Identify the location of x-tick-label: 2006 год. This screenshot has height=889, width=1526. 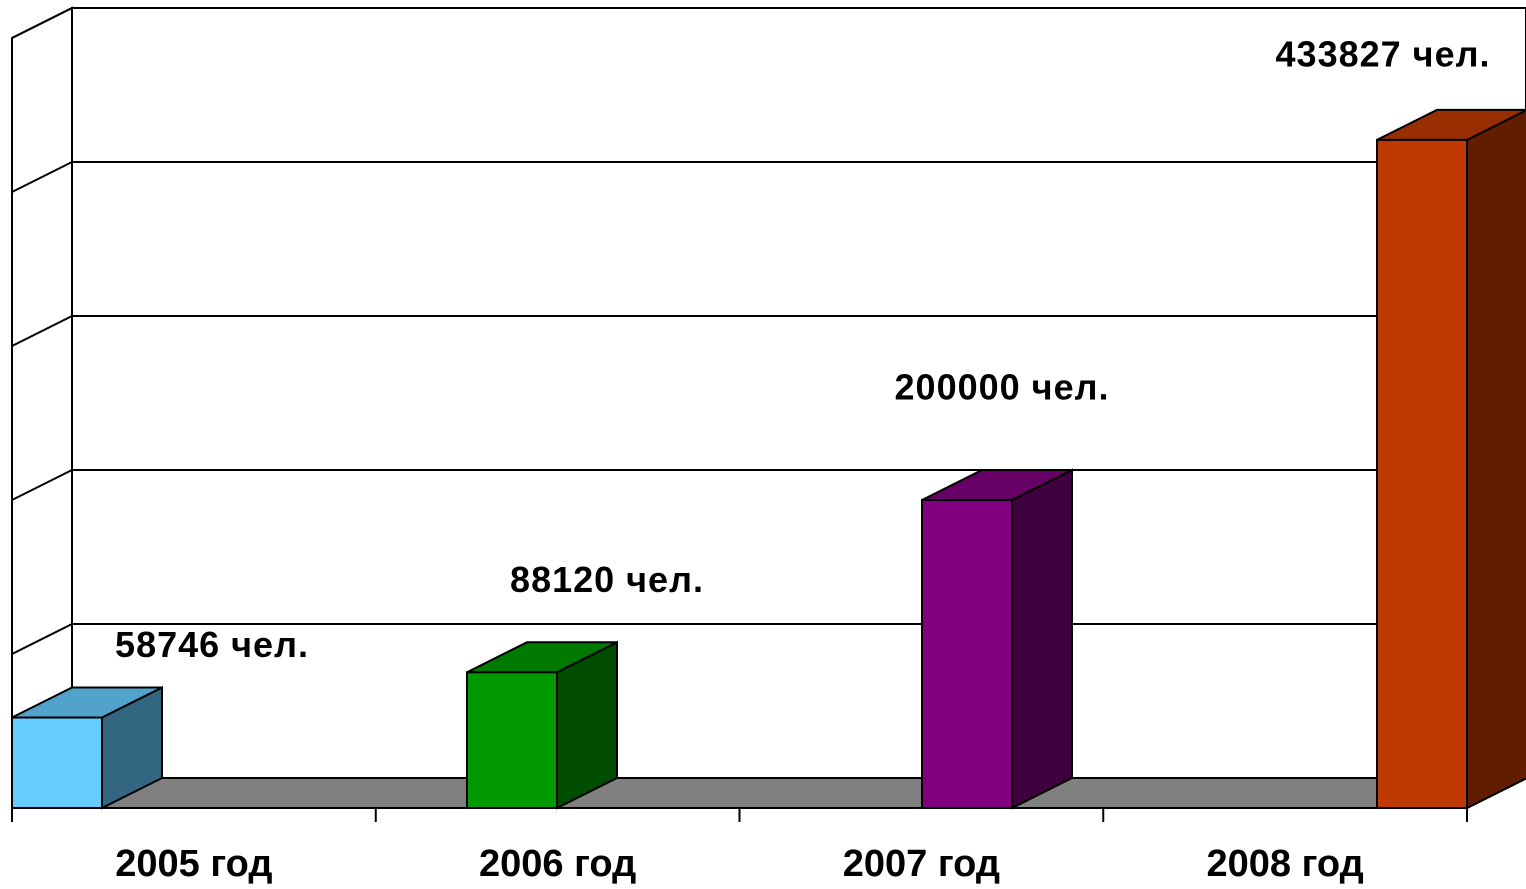
(557, 864).